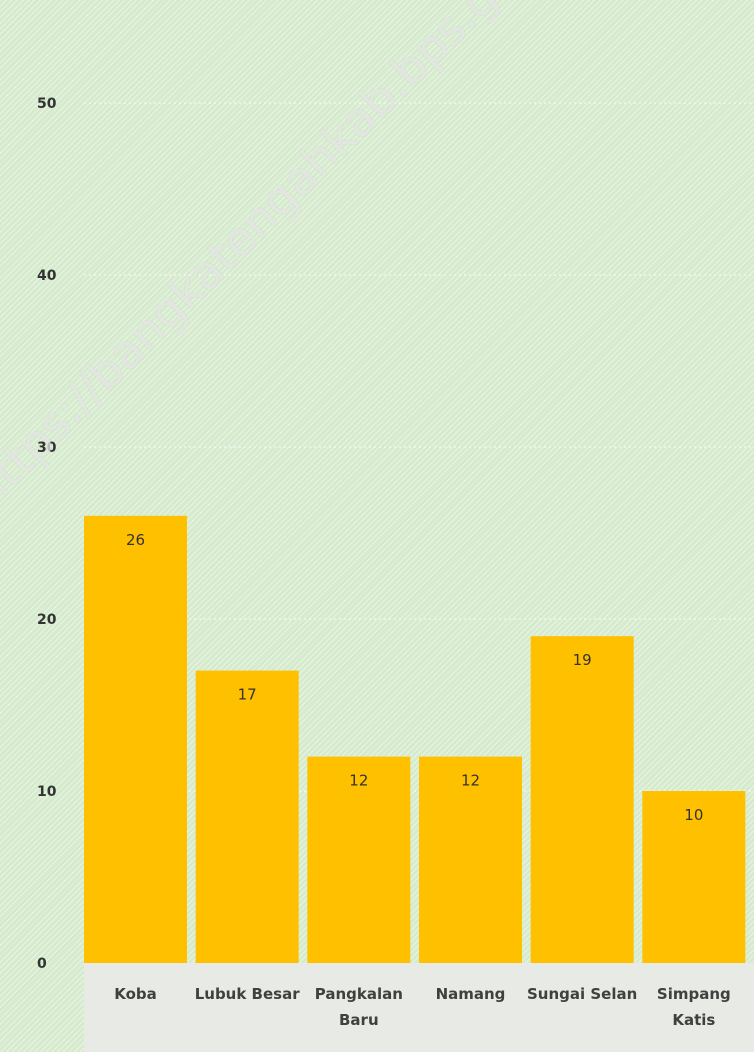 The height and width of the screenshot is (1052, 754). I want to click on category-label: Katis, so click(693, 1020).